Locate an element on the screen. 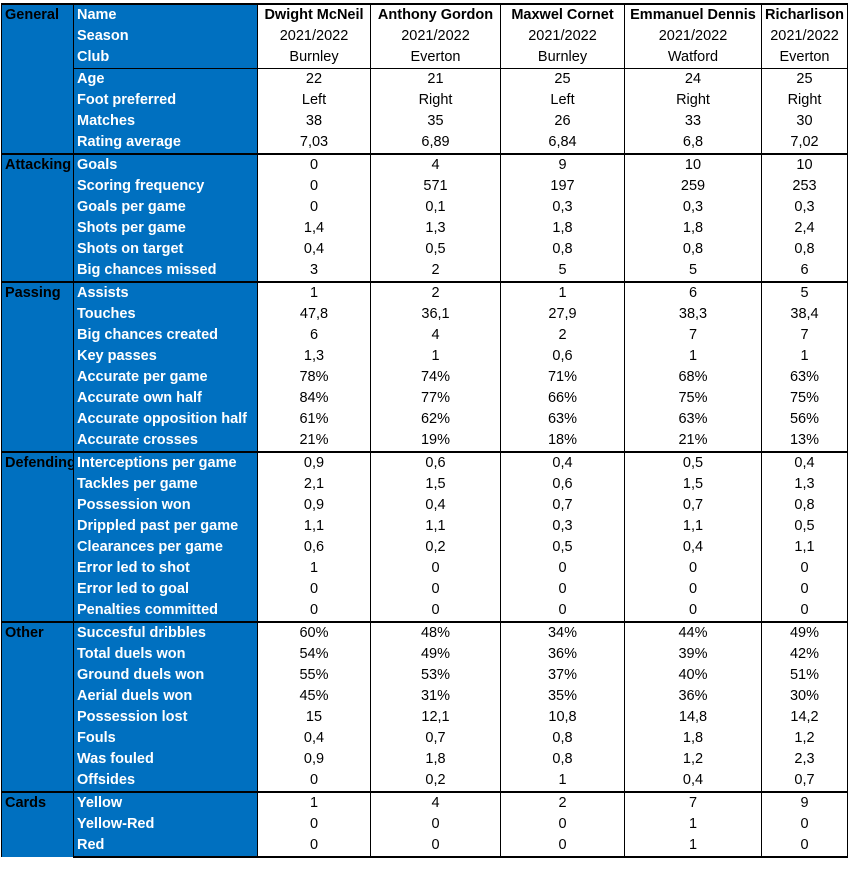 The width and height of the screenshot is (853, 894). table-row: Touches 47,8 36,1 27,9 38,3 38,4 is located at coordinates (425, 314).